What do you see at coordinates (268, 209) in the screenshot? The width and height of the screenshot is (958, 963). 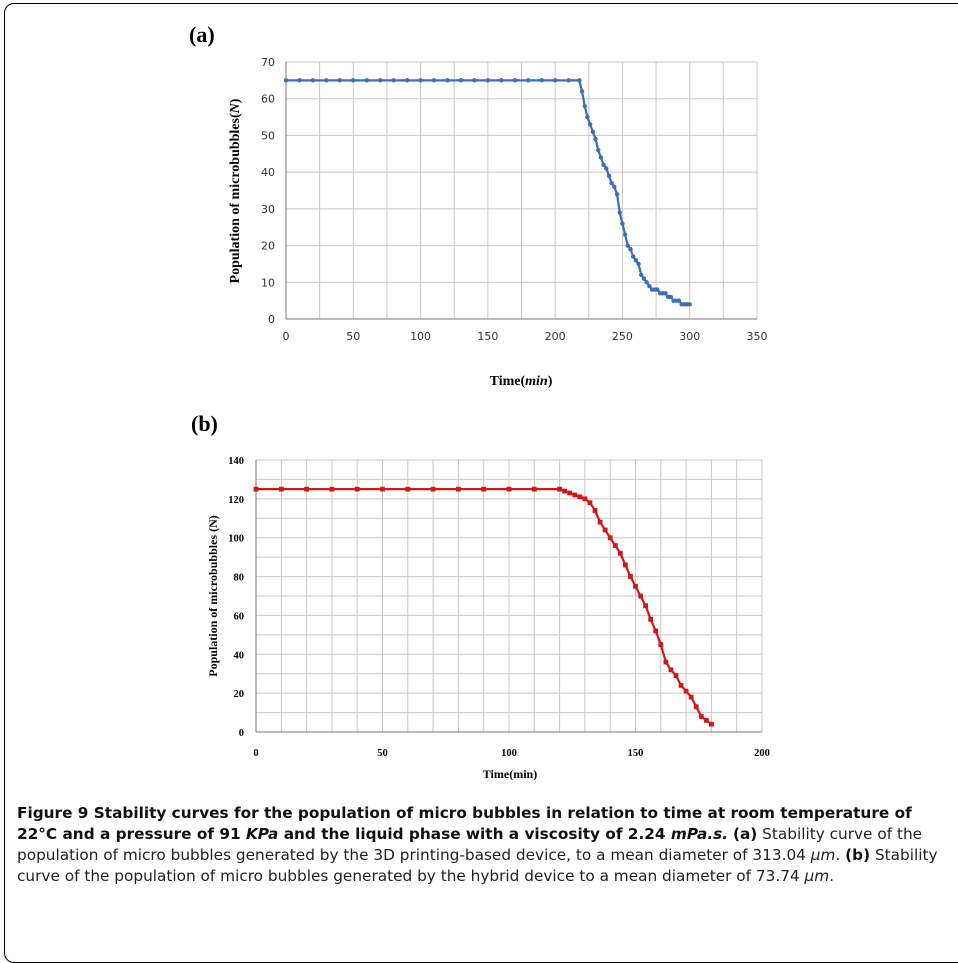 I see `y-tick-label: 30` at bounding box center [268, 209].